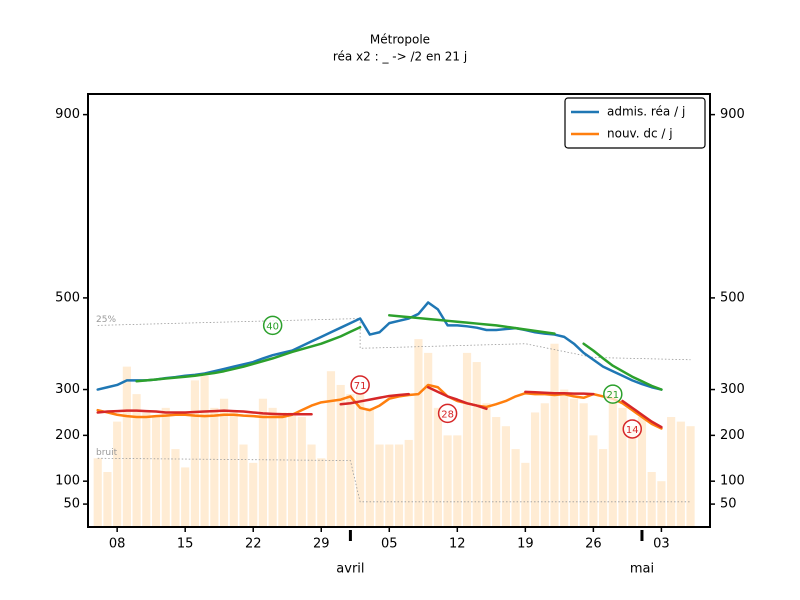  Describe the element at coordinates (185, 544) in the screenshot. I see `x-tick-label: 15` at that location.